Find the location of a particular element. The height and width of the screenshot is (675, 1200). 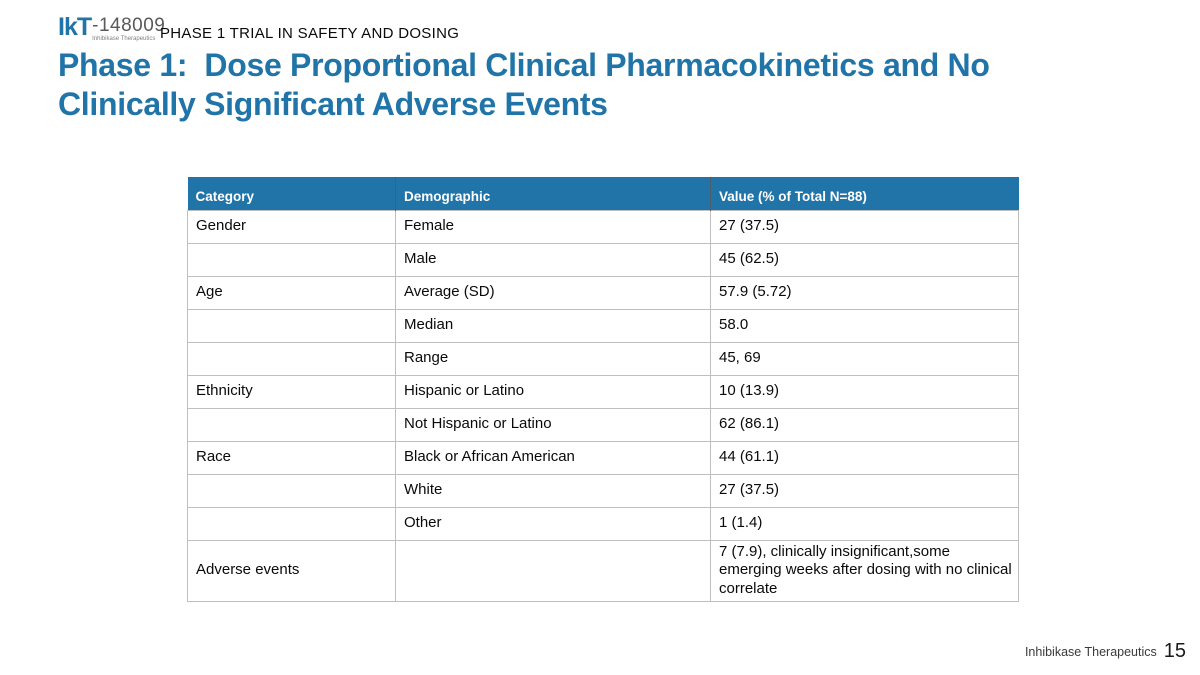

cell-demographic: White is located at coordinates (553, 490).